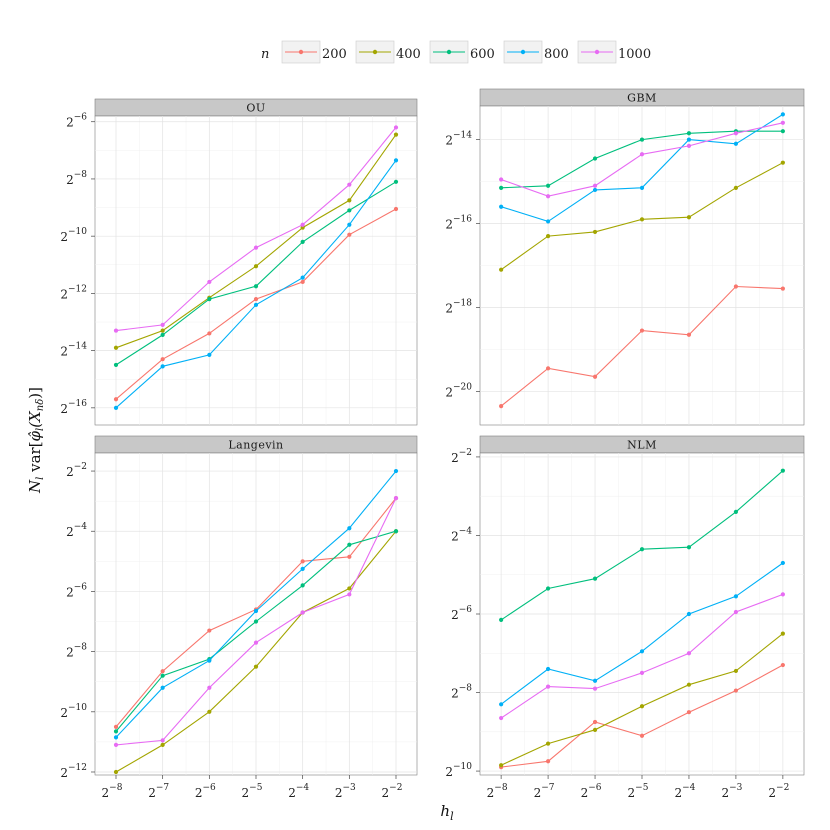  Describe the element at coordinates (334, 54) in the screenshot. I see `legend-label: 200` at that location.